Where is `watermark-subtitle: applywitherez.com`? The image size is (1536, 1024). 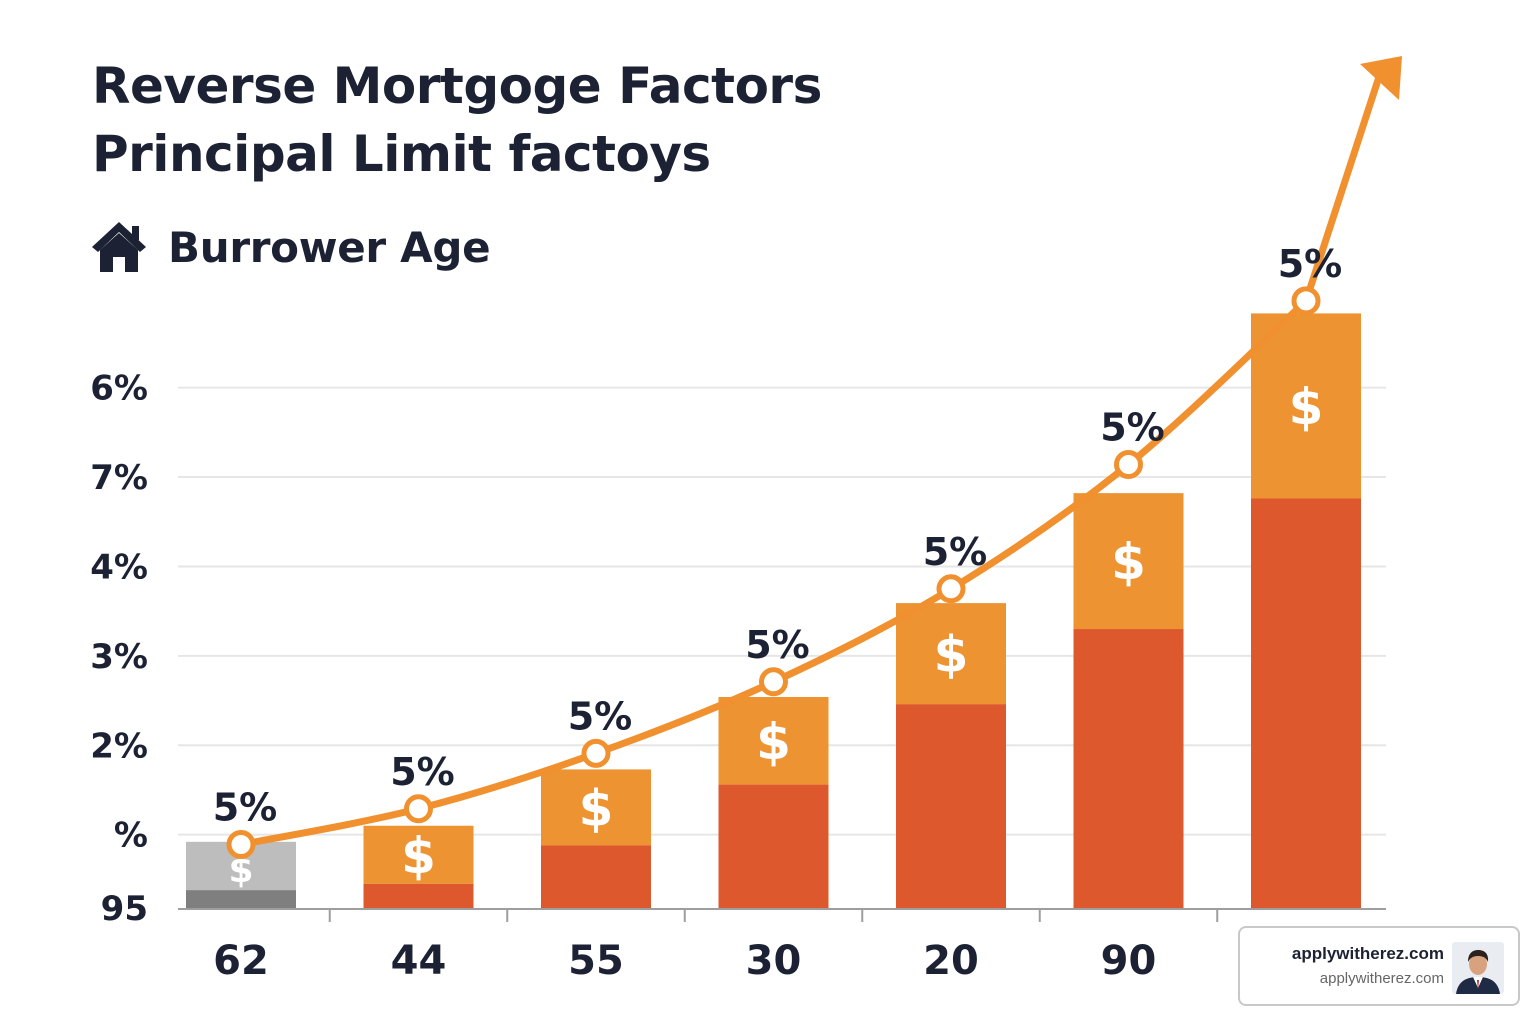
watermark-subtitle: applywitherez.com is located at coordinates (1381, 978).